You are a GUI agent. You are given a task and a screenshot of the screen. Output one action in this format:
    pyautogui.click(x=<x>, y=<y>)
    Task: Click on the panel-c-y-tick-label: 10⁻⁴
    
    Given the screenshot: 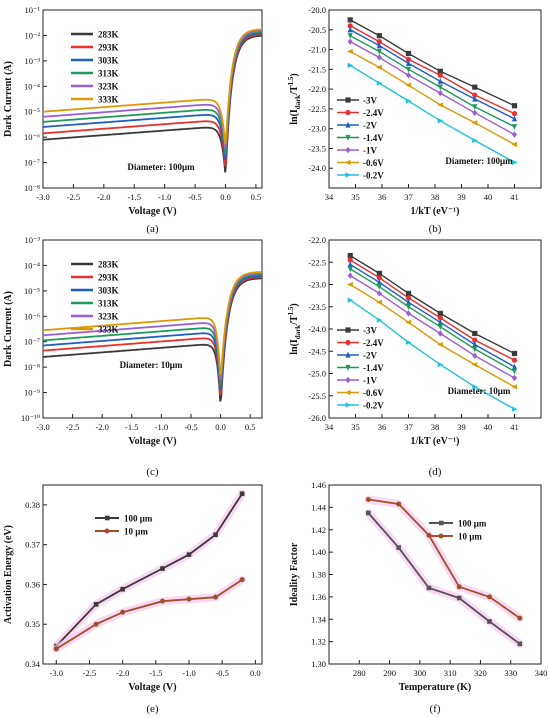 What is the action you would take?
    pyautogui.click(x=32, y=265)
    